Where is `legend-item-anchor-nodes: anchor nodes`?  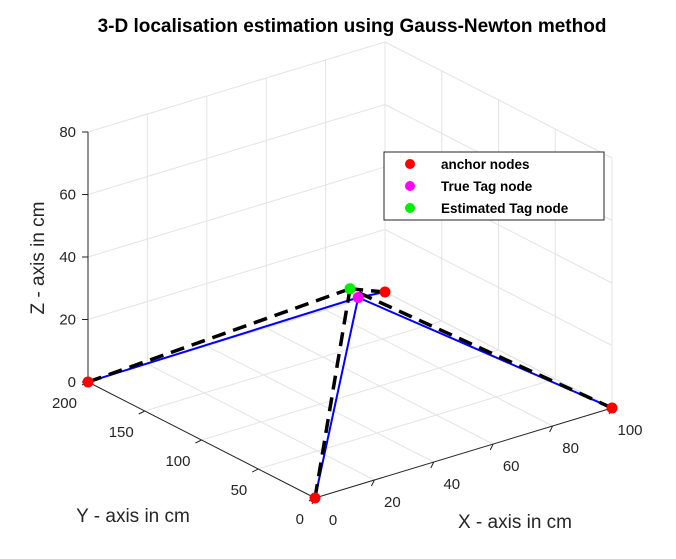 legend-item-anchor-nodes: anchor nodes is located at coordinates (485, 164).